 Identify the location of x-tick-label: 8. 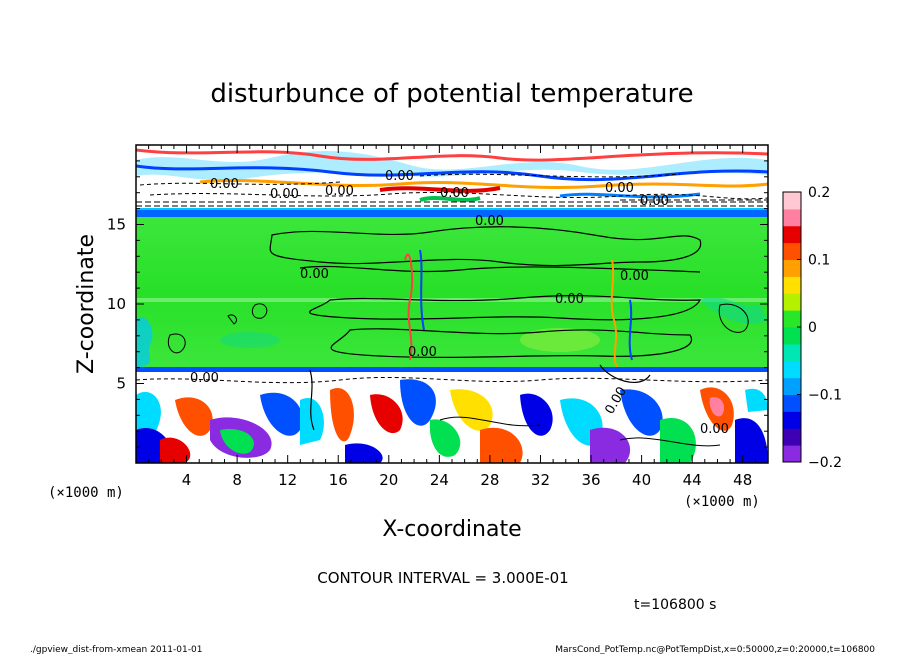
(237, 480).